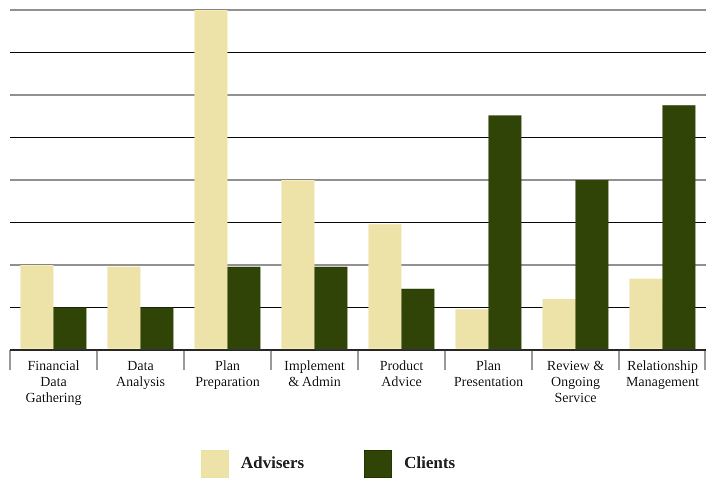 Image resolution: width=715 pixels, height=497 pixels. I want to click on legend-label: Advisers, so click(272, 462).